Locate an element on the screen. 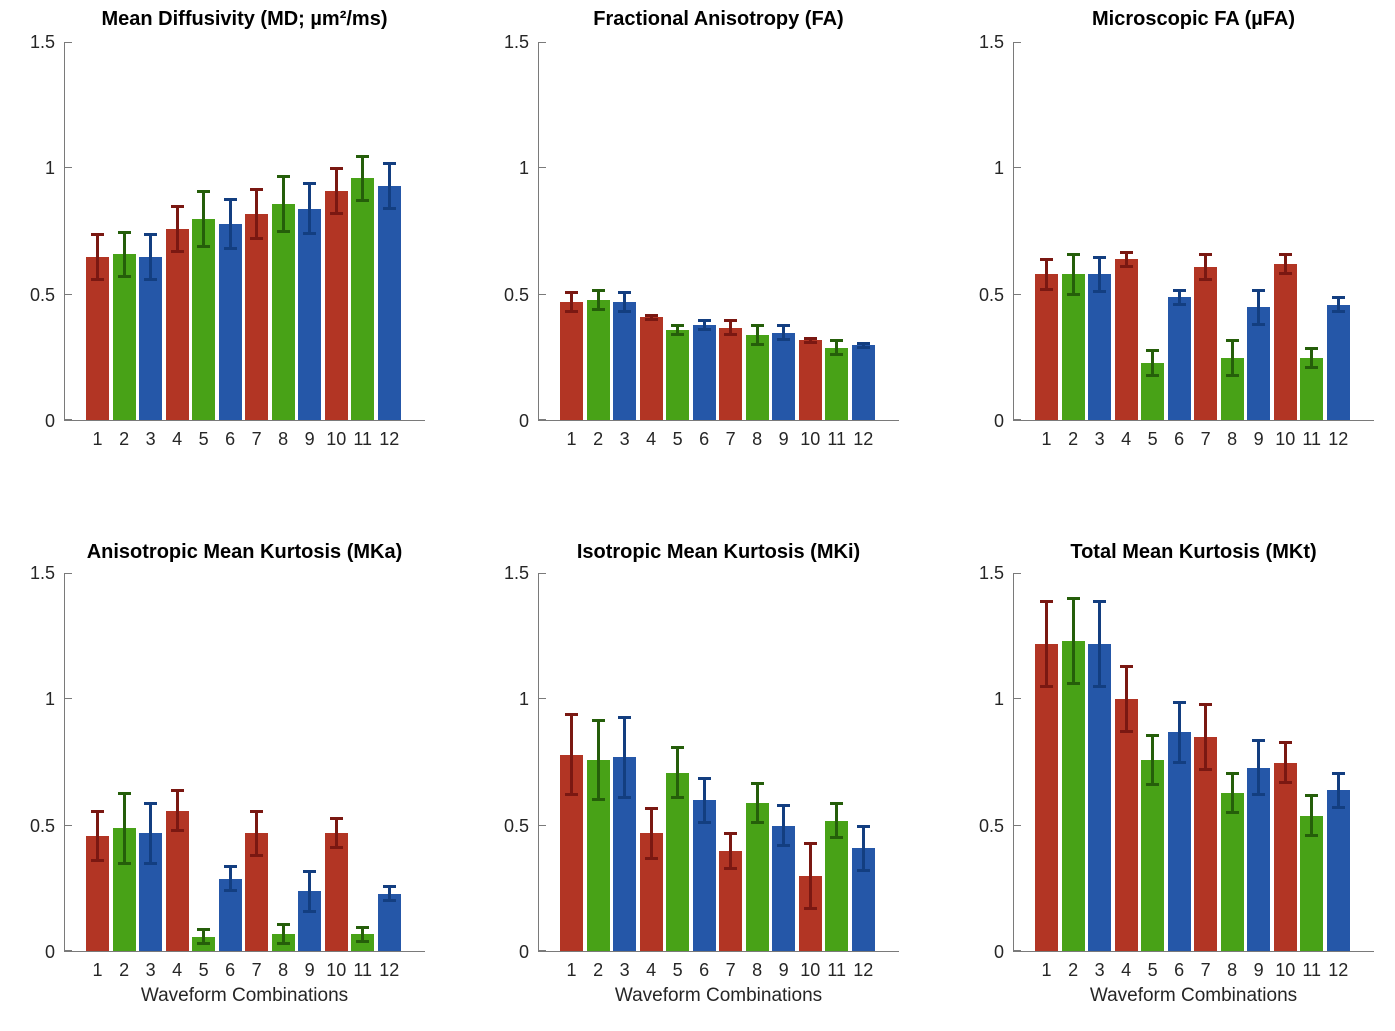 The image size is (1395, 1031). x-axis-label: Waveform Combinations is located at coordinates (244, 995).